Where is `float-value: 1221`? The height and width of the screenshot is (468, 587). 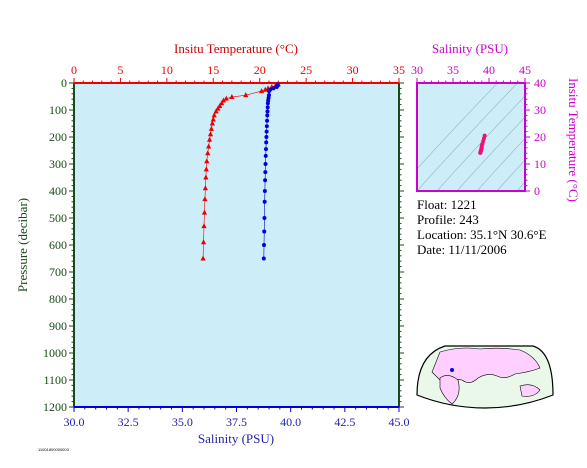 float-value: 1221 is located at coordinates (463, 204).